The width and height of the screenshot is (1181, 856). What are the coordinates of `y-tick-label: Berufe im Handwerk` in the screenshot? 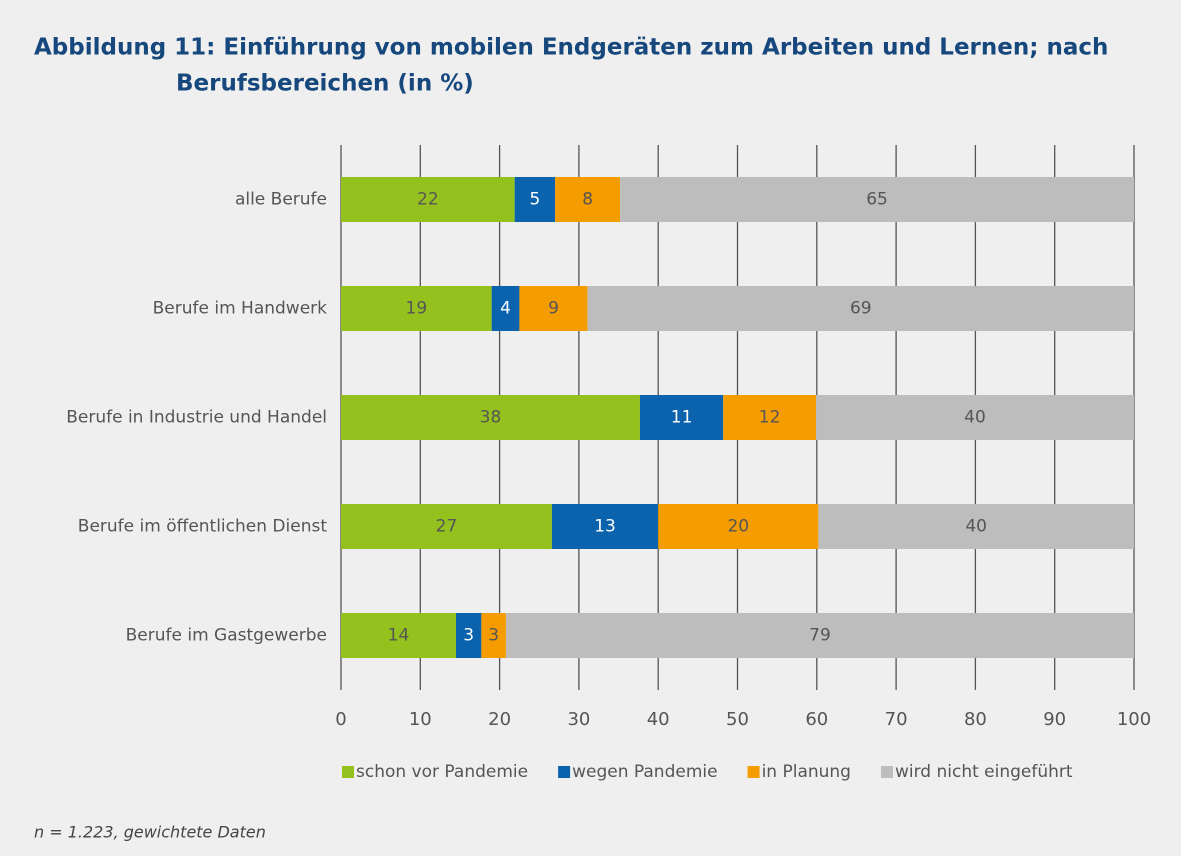 It's located at (240, 309).